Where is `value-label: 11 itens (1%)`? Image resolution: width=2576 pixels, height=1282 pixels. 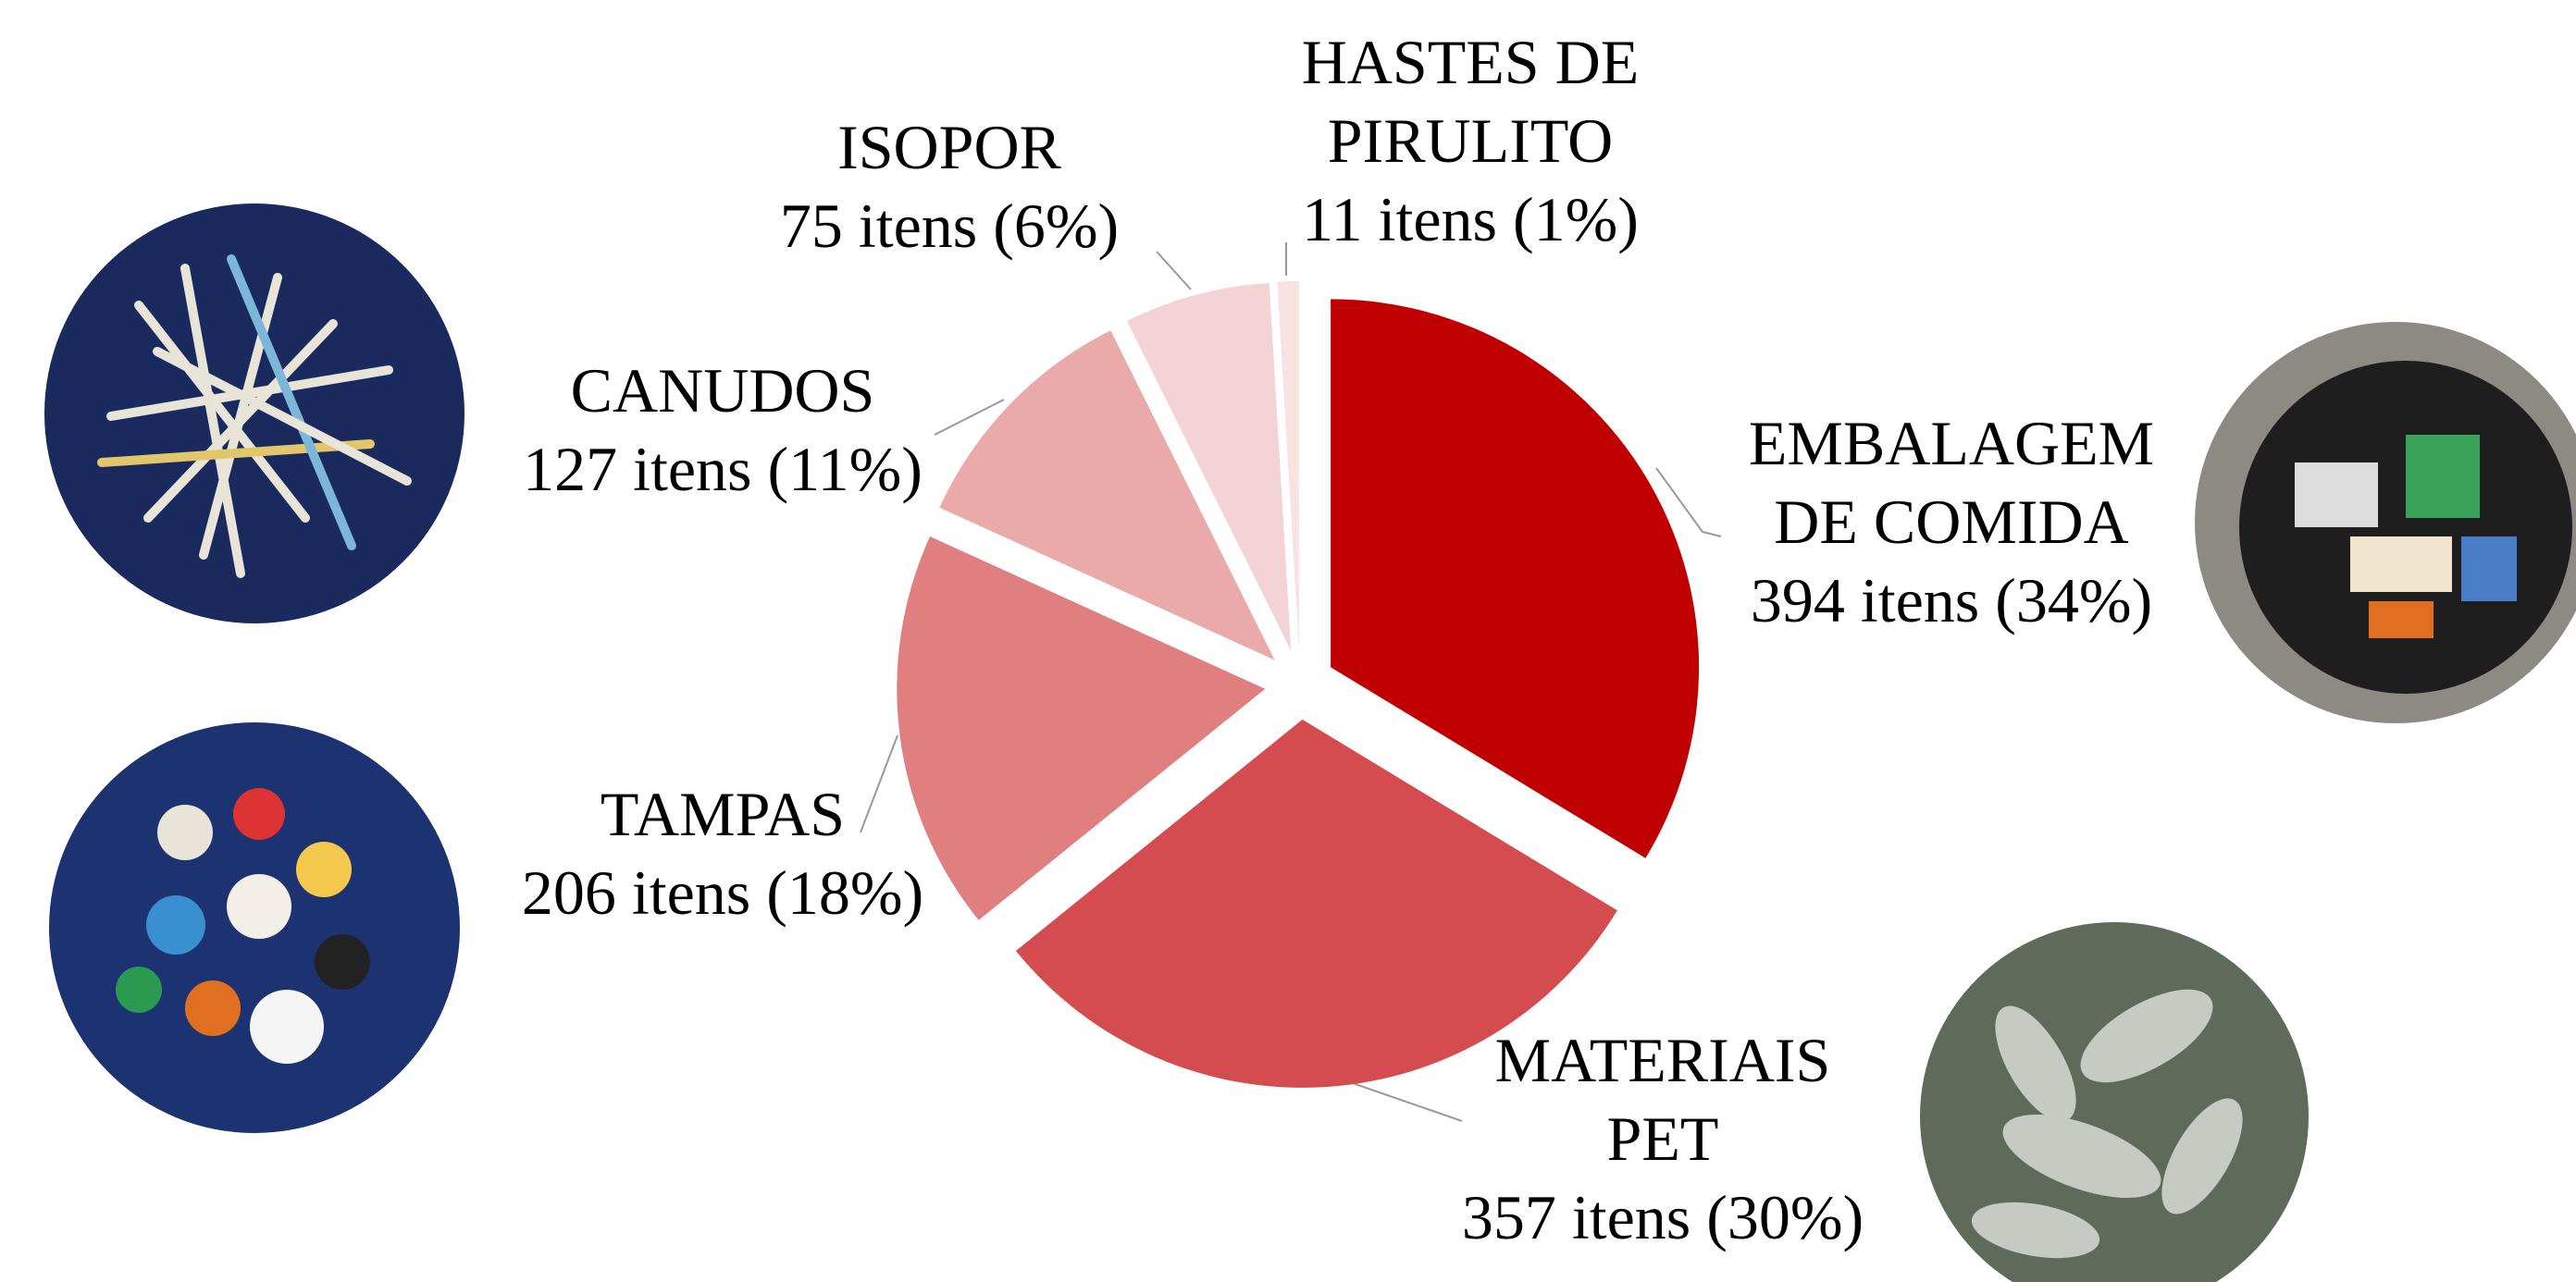
value-label: 11 itens (1%) is located at coordinates (1470, 219).